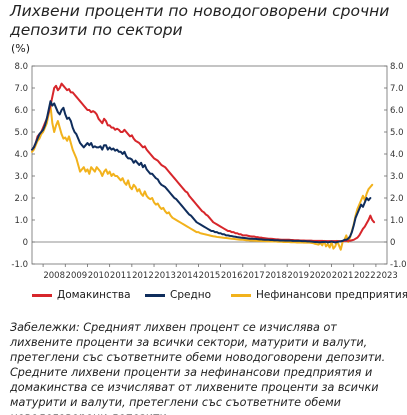 This screenshot has width=407, height=415. Describe the element at coordinates (21, 48) in the screenshot. I see `unit-label: (%)` at that location.